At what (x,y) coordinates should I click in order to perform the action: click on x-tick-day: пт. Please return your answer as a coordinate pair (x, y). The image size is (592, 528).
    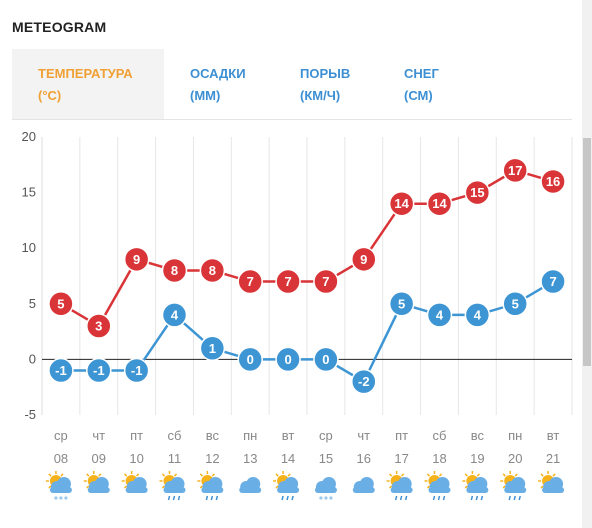
    Looking at the image, I should click on (401, 435).